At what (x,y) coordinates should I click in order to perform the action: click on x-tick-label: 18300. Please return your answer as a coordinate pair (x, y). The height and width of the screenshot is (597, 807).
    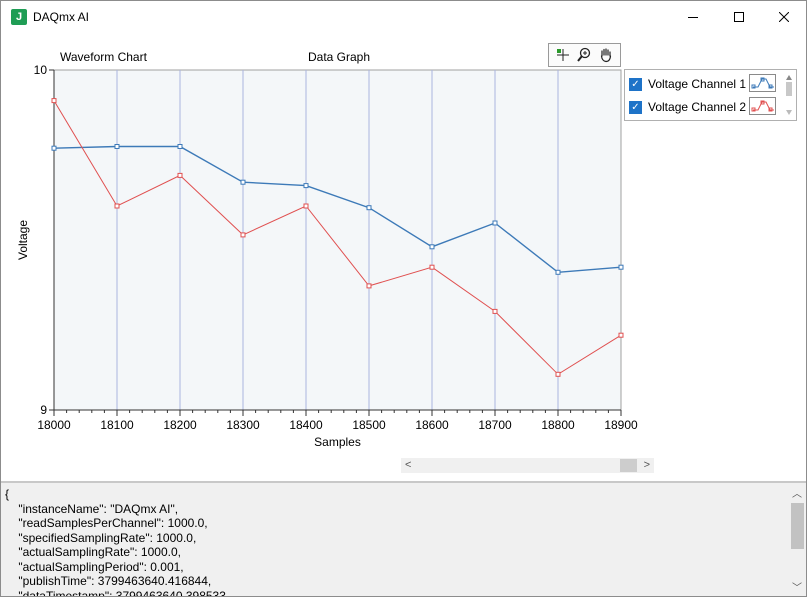
    Looking at the image, I should click on (243, 425).